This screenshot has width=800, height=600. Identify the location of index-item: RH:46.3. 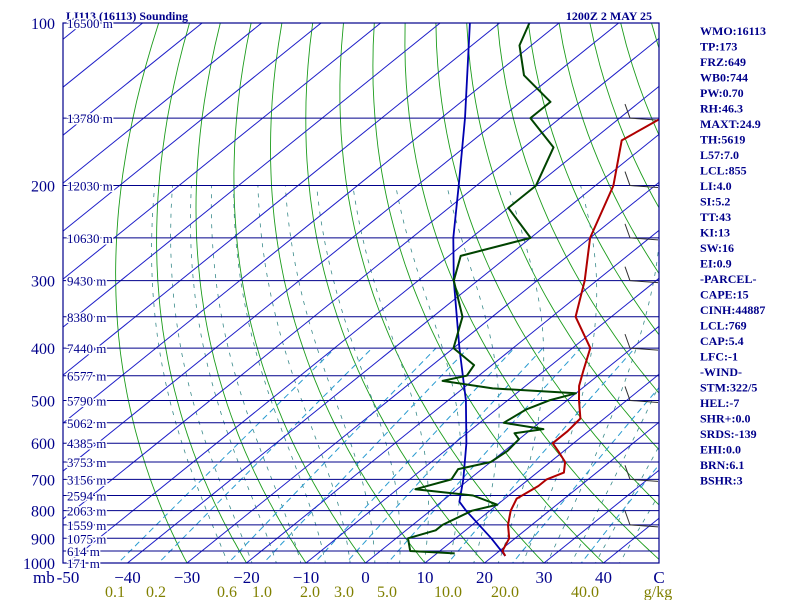
(721, 109).